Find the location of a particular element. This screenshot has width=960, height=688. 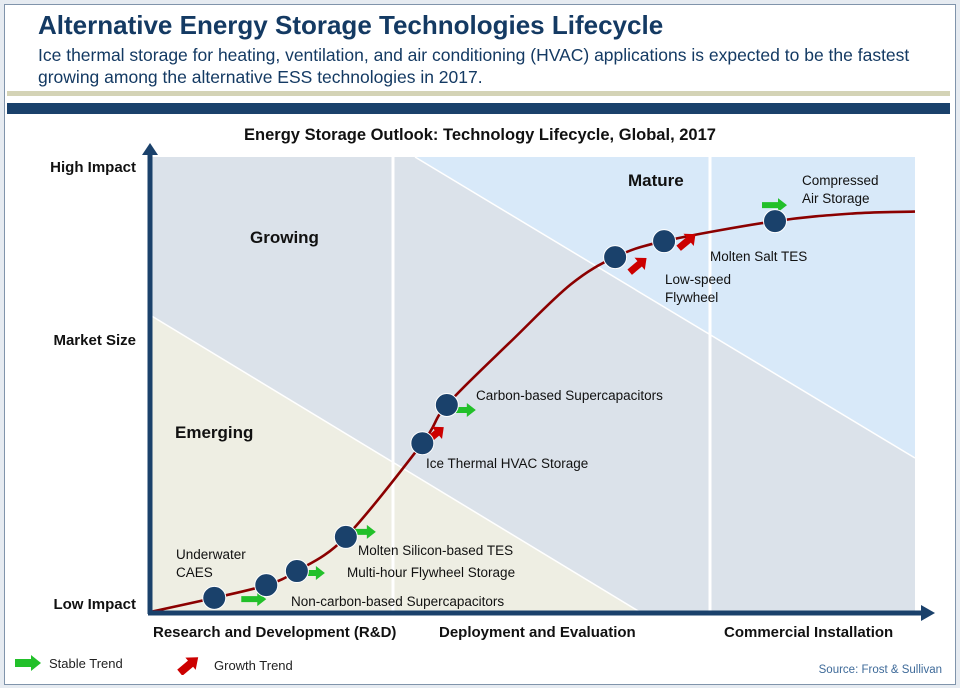

legend-label: Stable Trend is located at coordinates (86, 663).